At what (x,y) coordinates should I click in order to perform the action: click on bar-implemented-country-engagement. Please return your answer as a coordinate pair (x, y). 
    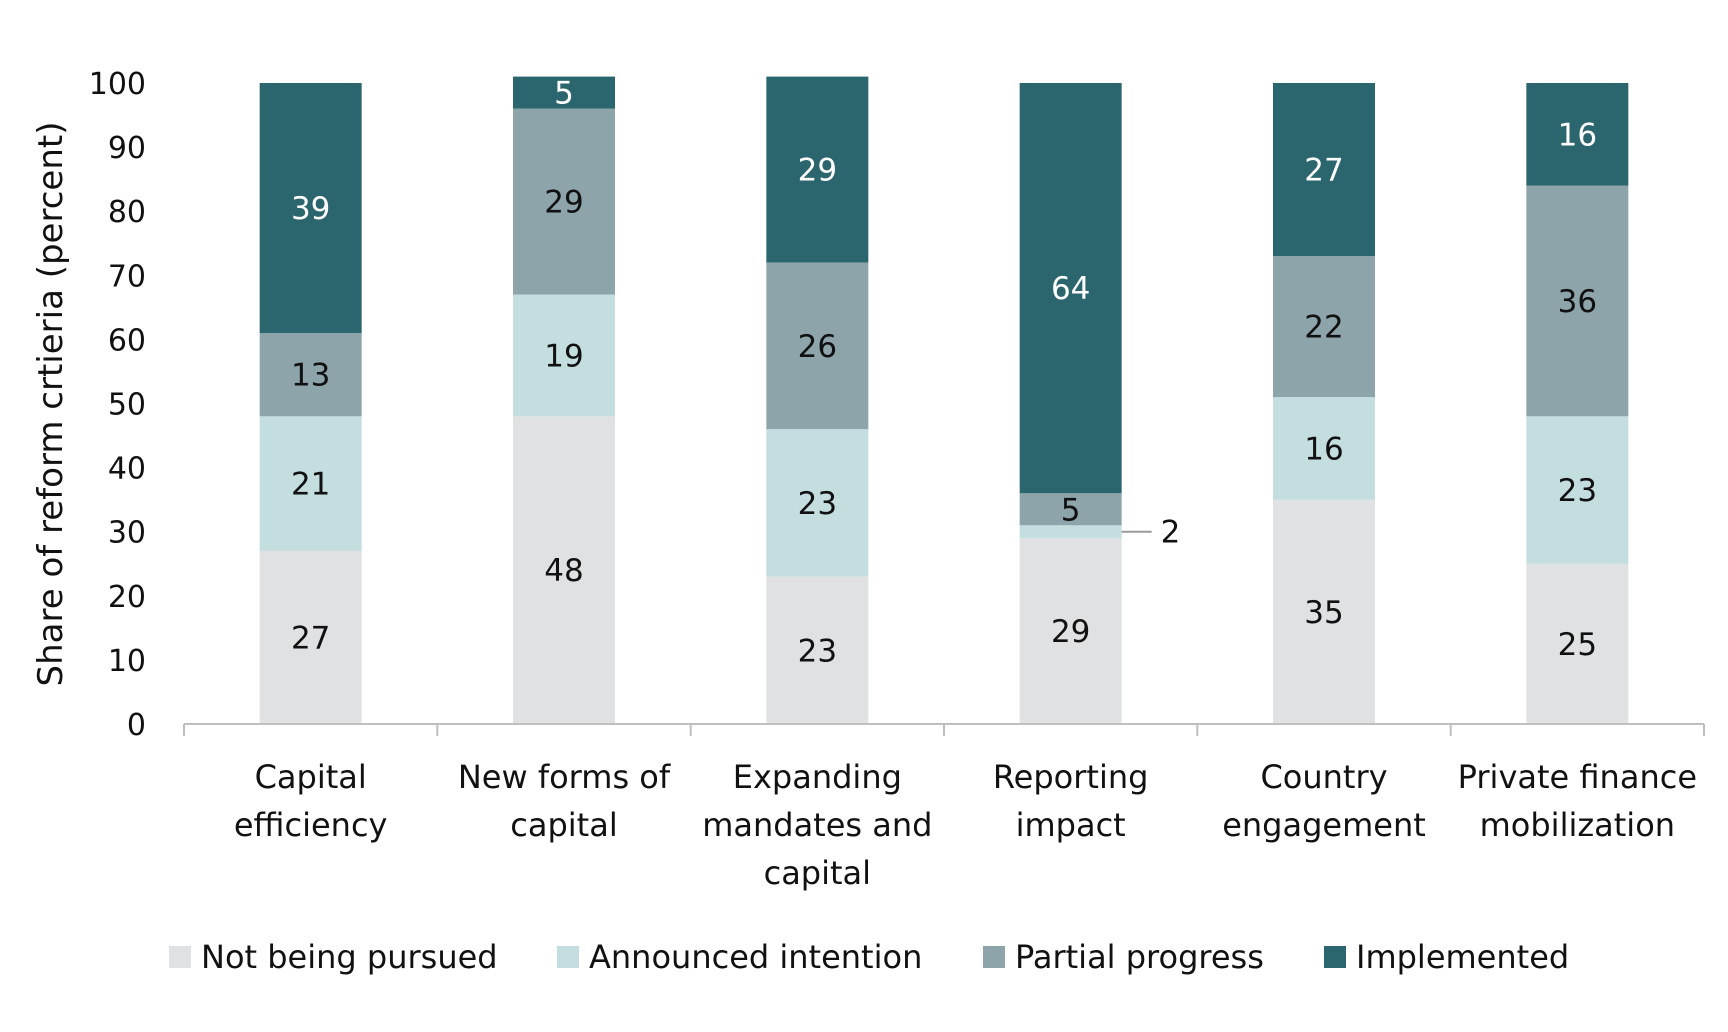
    Looking at the image, I should click on (1324, 170).